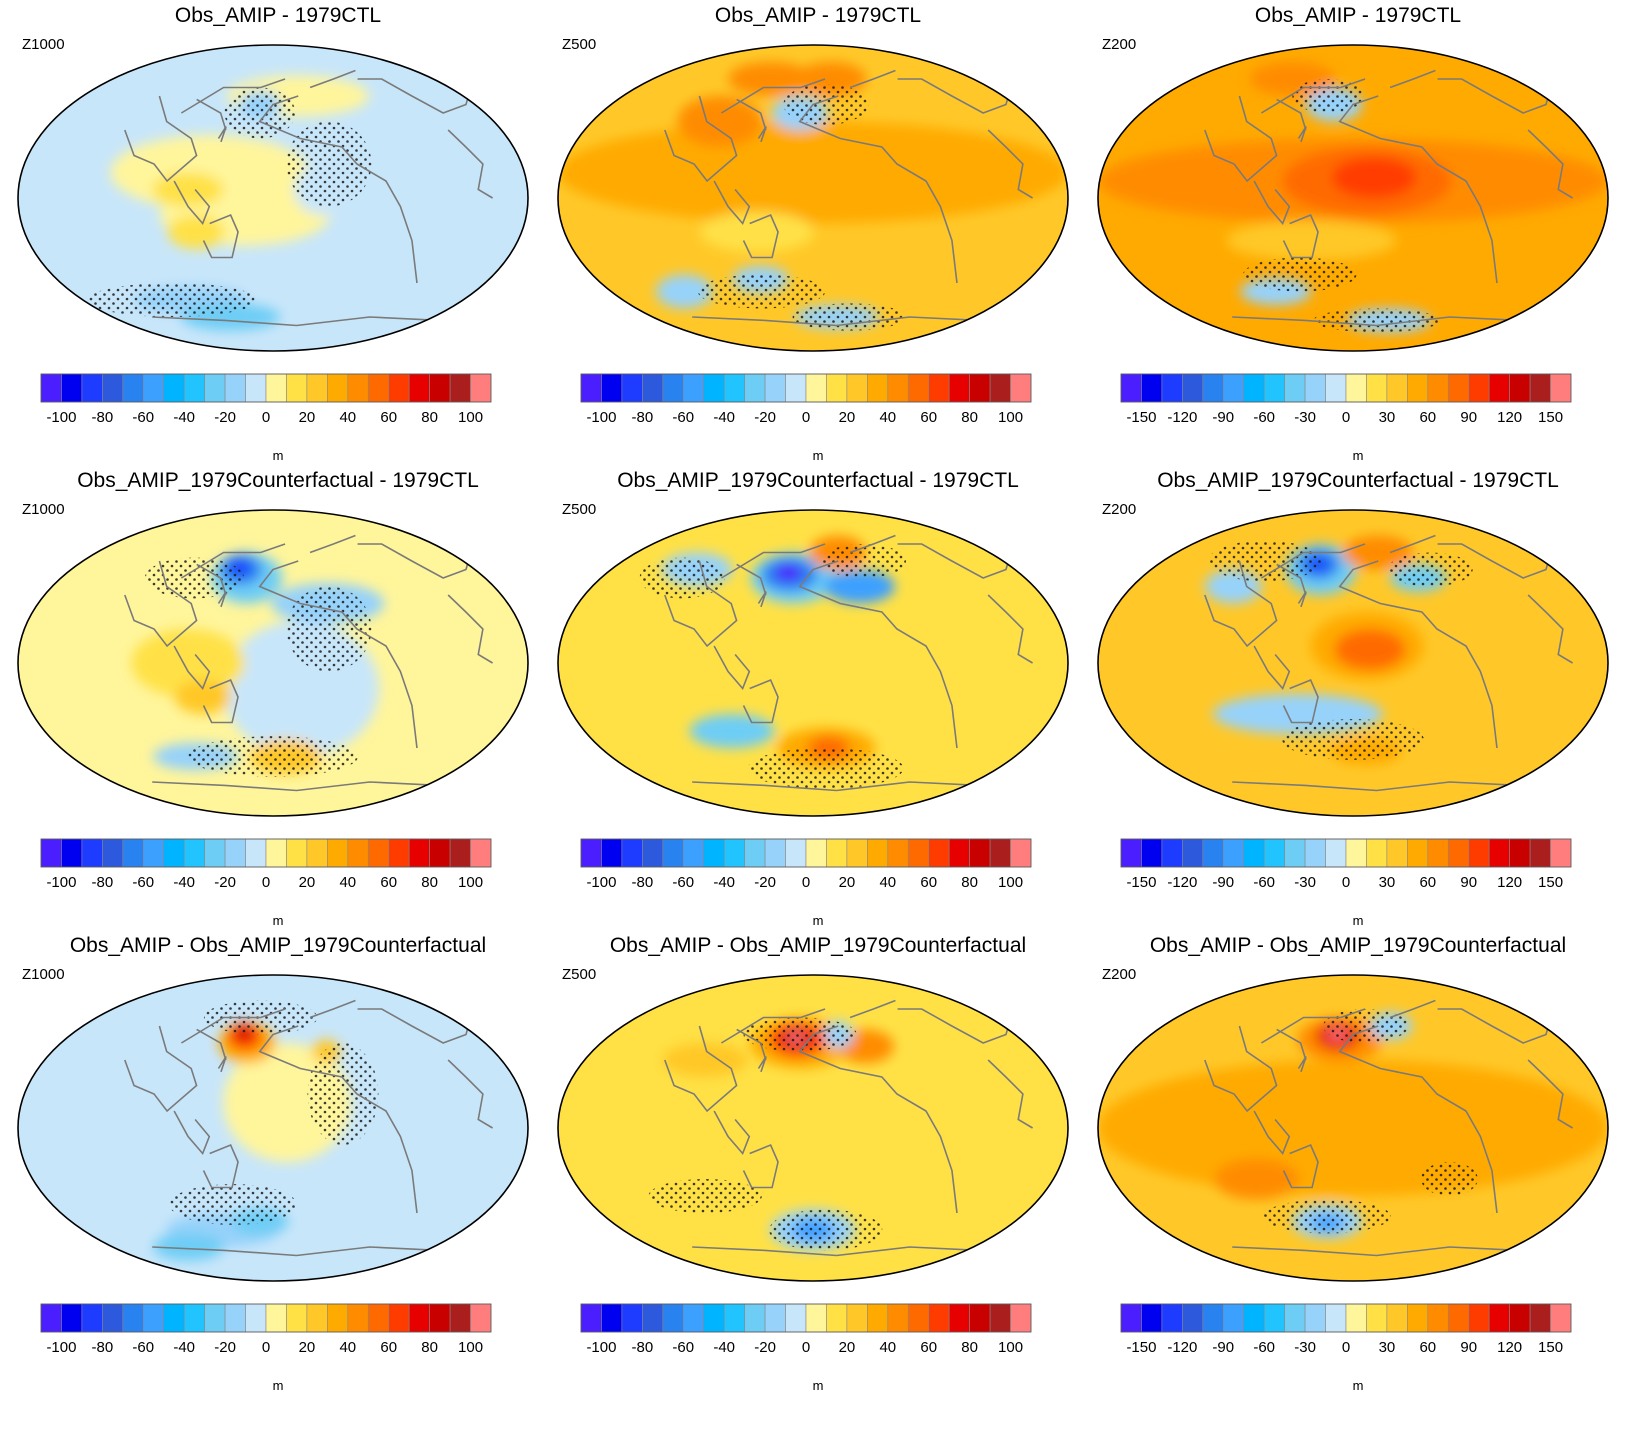 This screenshot has width=1632, height=1438. What do you see at coordinates (1358, 945) in the screenshot?
I see `panel-title: Obs_AMIP - Obs_AMIP_1979Counterfactual` at bounding box center [1358, 945].